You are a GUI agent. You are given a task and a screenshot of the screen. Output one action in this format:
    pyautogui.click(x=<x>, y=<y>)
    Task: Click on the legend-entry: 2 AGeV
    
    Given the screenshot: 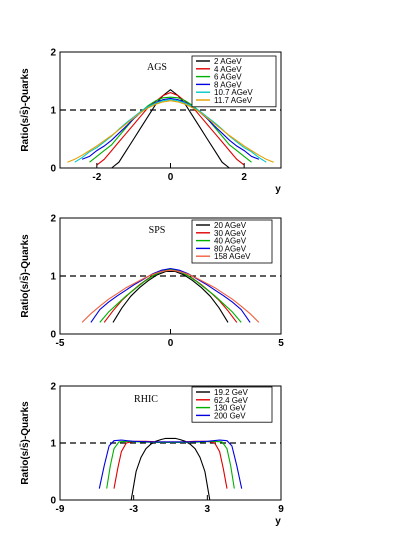 What is the action you would take?
    pyautogui.click(x=228, y=61)
    